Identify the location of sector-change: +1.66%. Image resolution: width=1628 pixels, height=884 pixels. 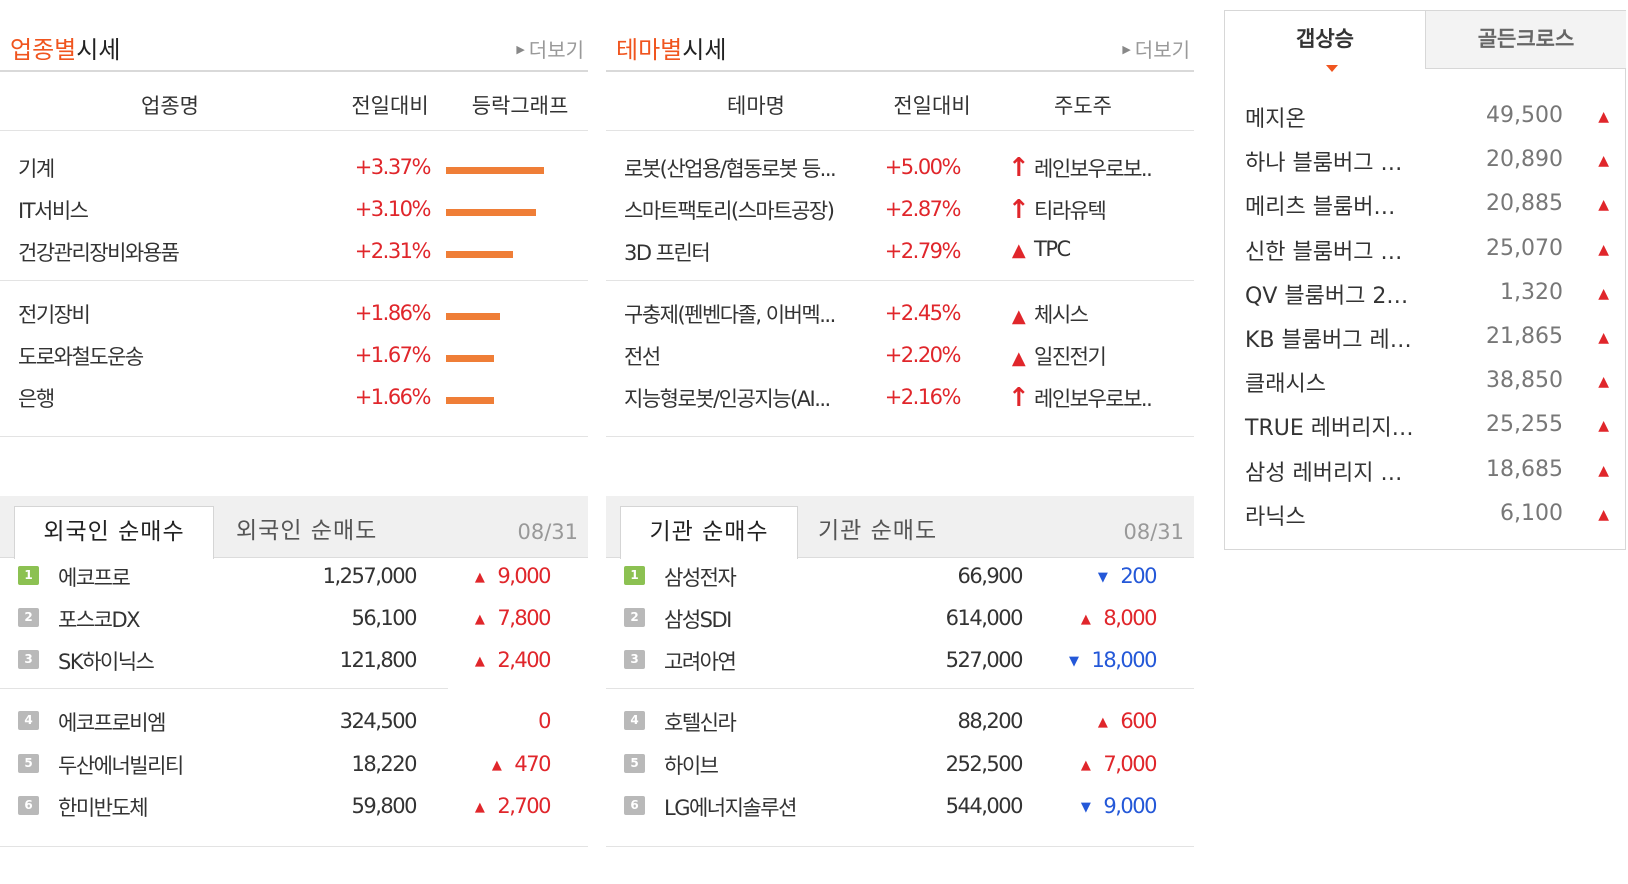
(393, 397).